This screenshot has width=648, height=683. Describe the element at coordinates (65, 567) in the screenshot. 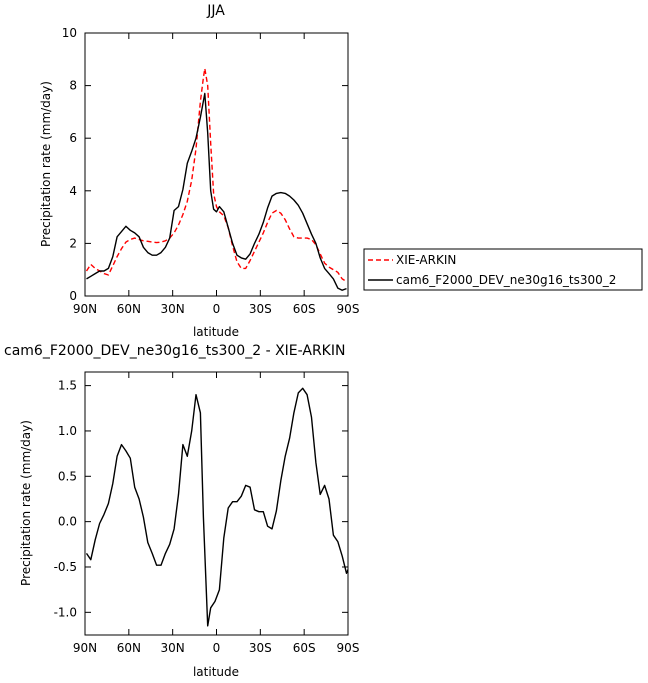

I see `y-tick-label: -0.5` at that location.